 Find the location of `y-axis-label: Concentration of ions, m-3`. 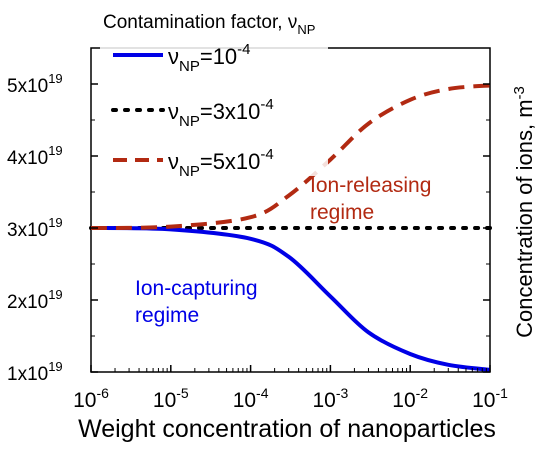

y-axis-label: Concentration of ions, m-3 is located at coordinates (524, 212).